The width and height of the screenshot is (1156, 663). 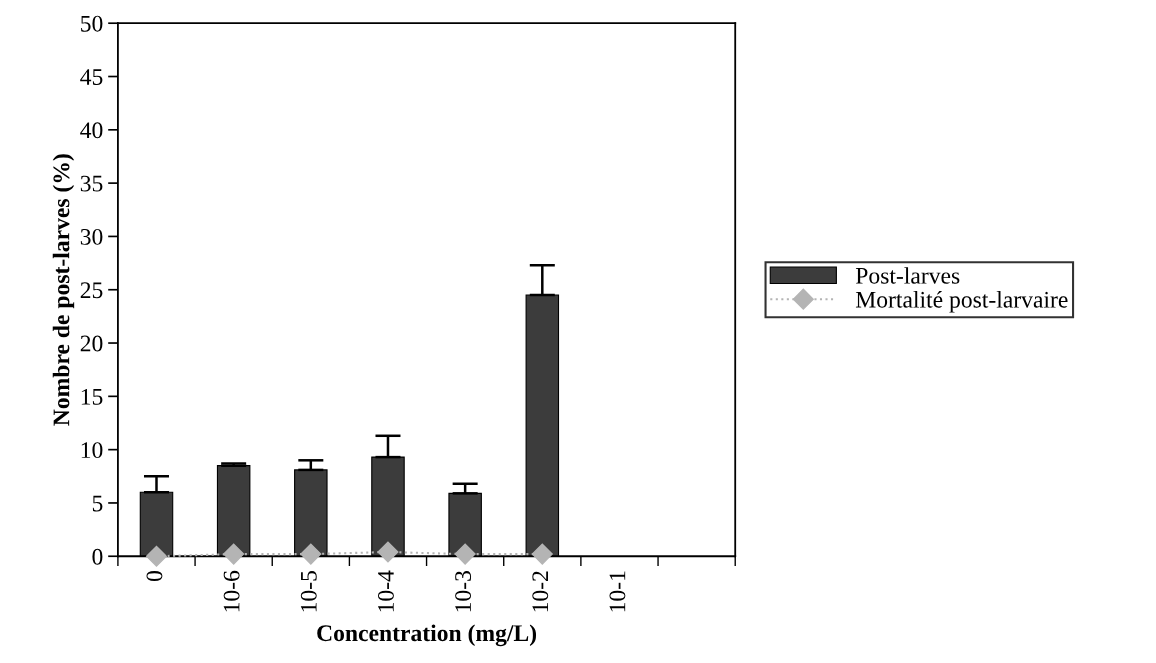 What do you see at coordinates (91, 183) in the screenshot?
I see `y-tick-label: 35` at bounding box center [91, 183].